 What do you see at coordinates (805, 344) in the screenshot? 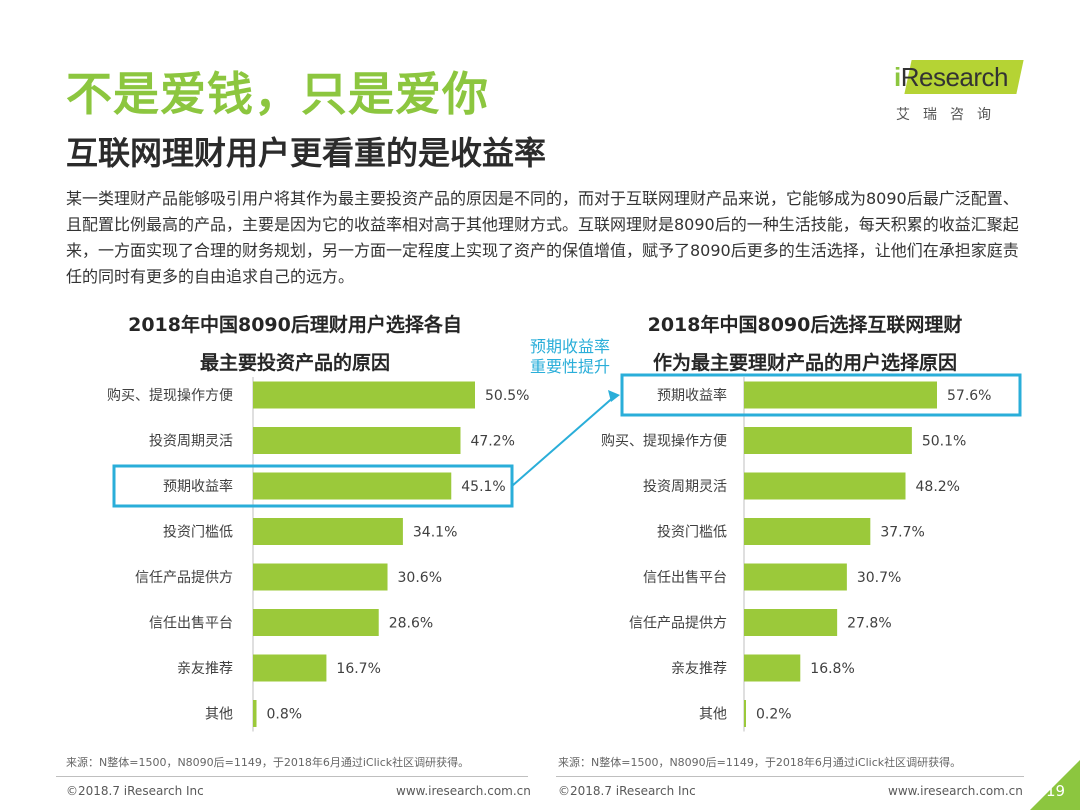
I see `right-chart-title: 2018年中国8090后选择互联网理财 作为最主要理财产品的用户选择原因` at bounding box center [805, 344].